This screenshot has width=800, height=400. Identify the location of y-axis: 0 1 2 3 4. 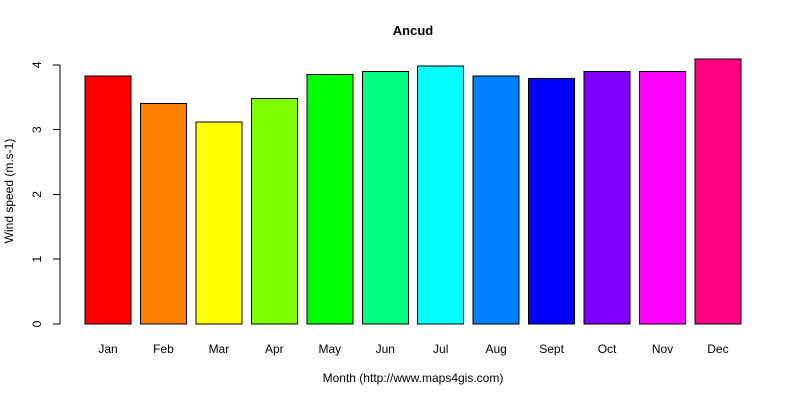
(45, 194).